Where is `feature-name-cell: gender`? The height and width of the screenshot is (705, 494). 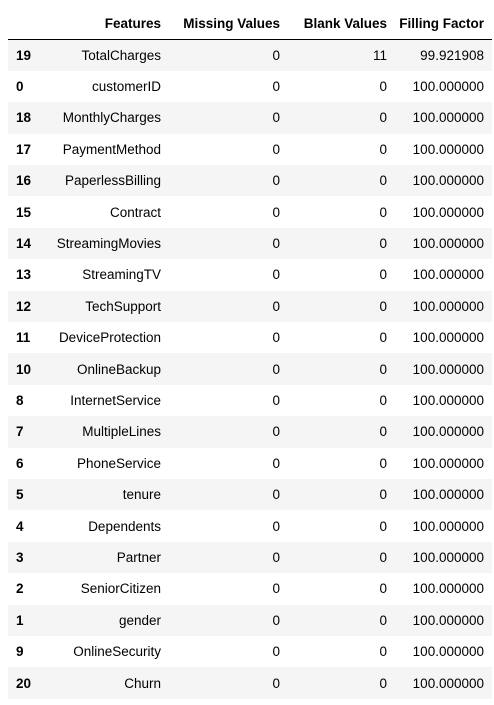 feature-name-cell: gender is located at coordinates (139, 620).